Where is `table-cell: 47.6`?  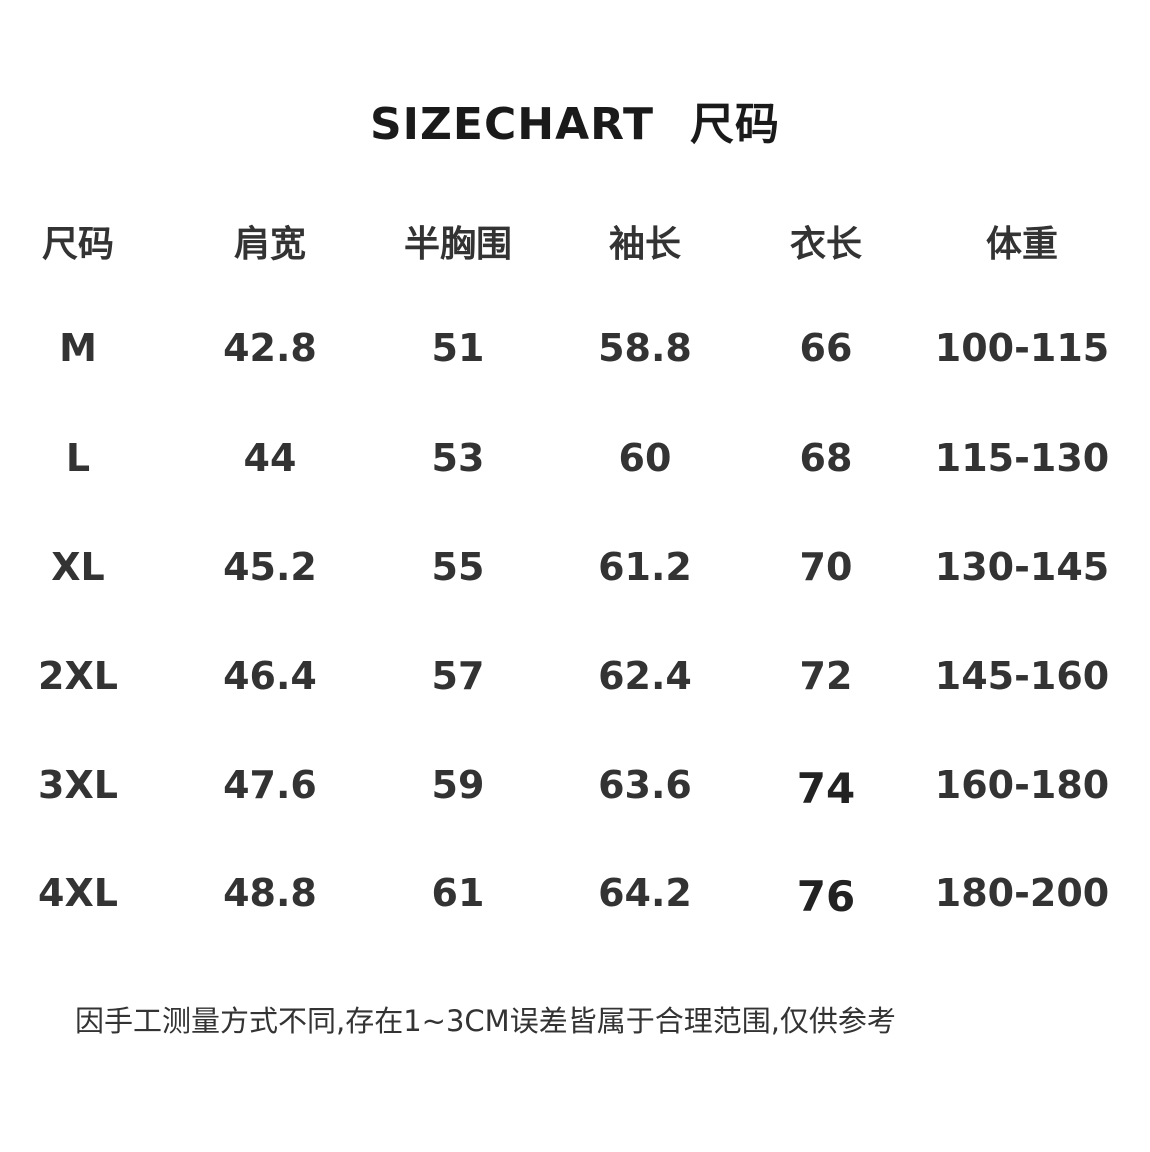 table-cell: 47.6 is located at coordinates (270, 785).